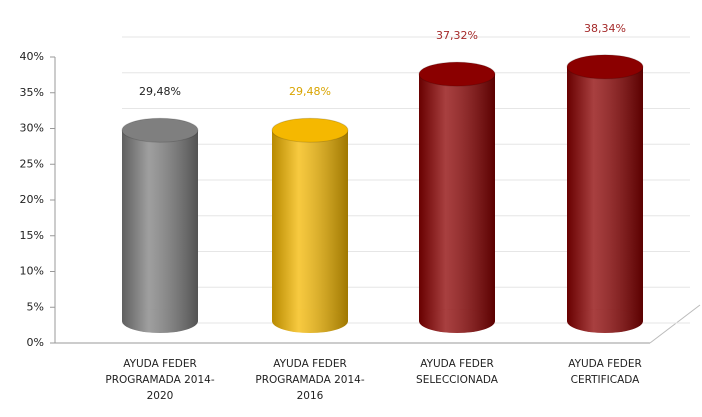 This screenshot has height=417, width=702. What do you see at coordinates (32, 128) in the screenshot?
I see `y-tick-label: 30%` at bounding box center [32, 128].